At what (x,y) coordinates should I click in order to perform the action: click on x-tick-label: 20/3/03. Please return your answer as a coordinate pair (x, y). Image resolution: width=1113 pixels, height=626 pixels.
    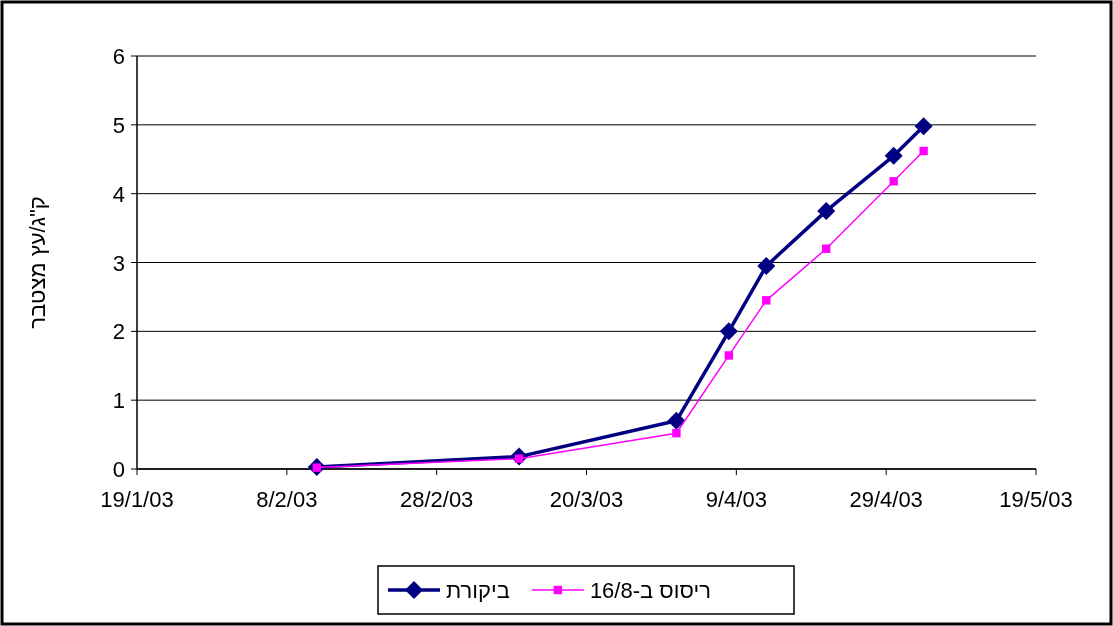
    Looking at the image, I should click on (586, 499).